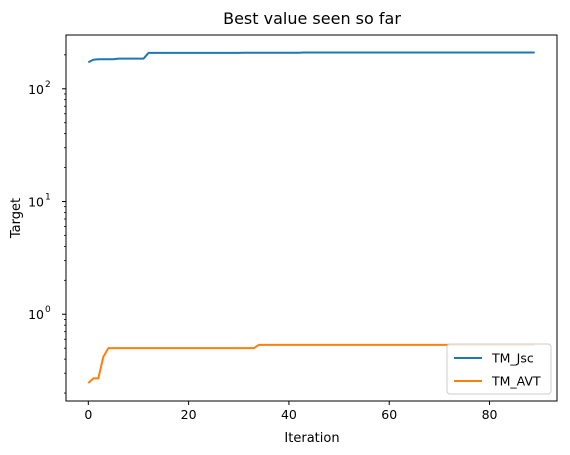 This screenshot has height=455, width=570. Describe the element at coordinates (512, 358) in the screenshot. I see `legend-label-tm-jsc: TM_Jsc` at that location.